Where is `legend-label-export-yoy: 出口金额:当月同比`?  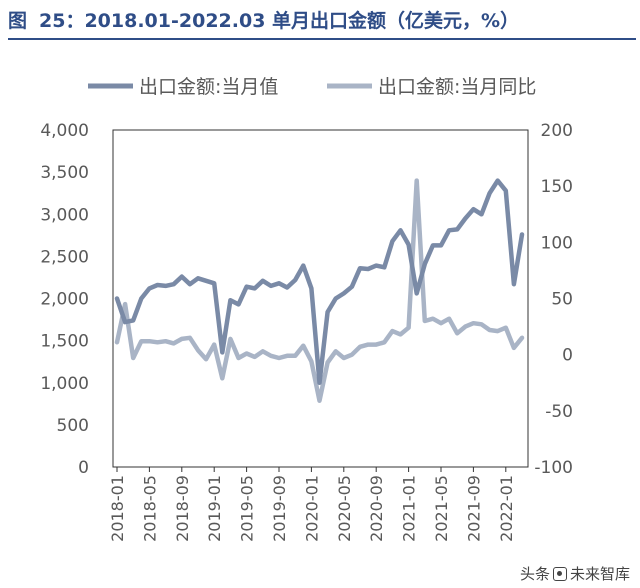
legend-label-export-yoy: 出口金额:当月同比 is located at coordinates (457, 87).